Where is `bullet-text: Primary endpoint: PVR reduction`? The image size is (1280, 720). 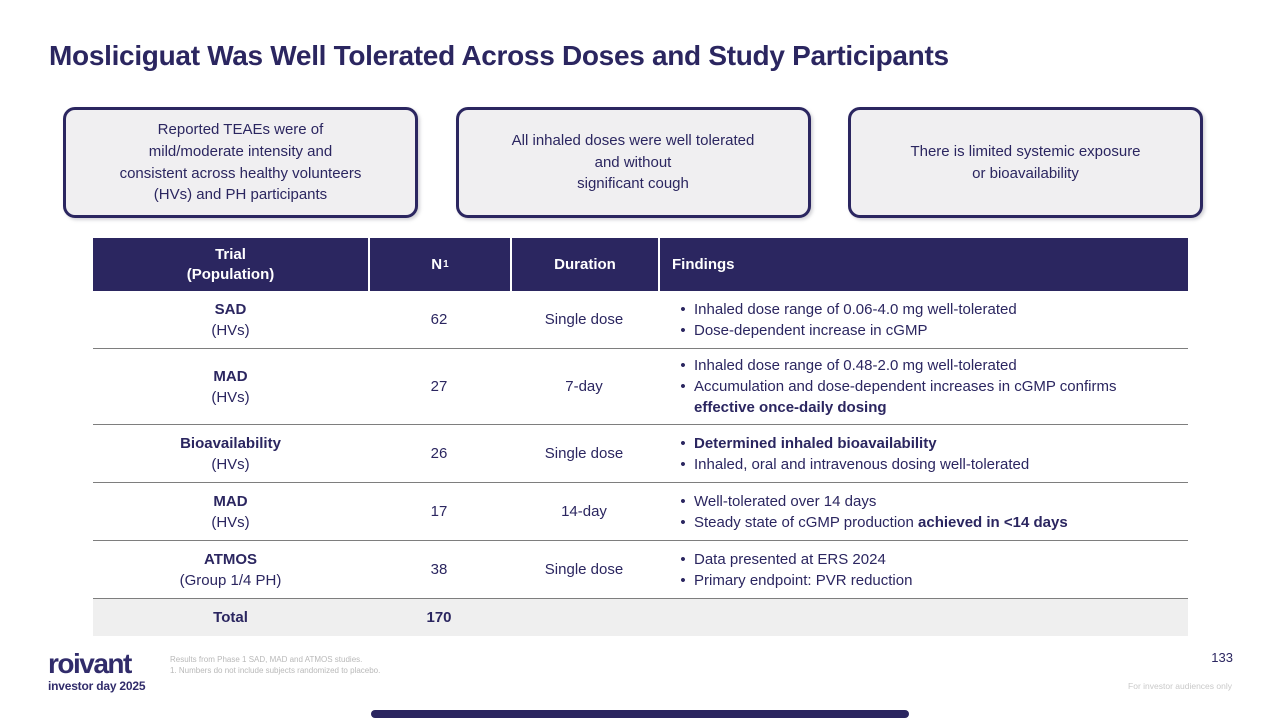 bullet-text: Primary endpoint: PVR reduction is located at coordinates (803, 580).